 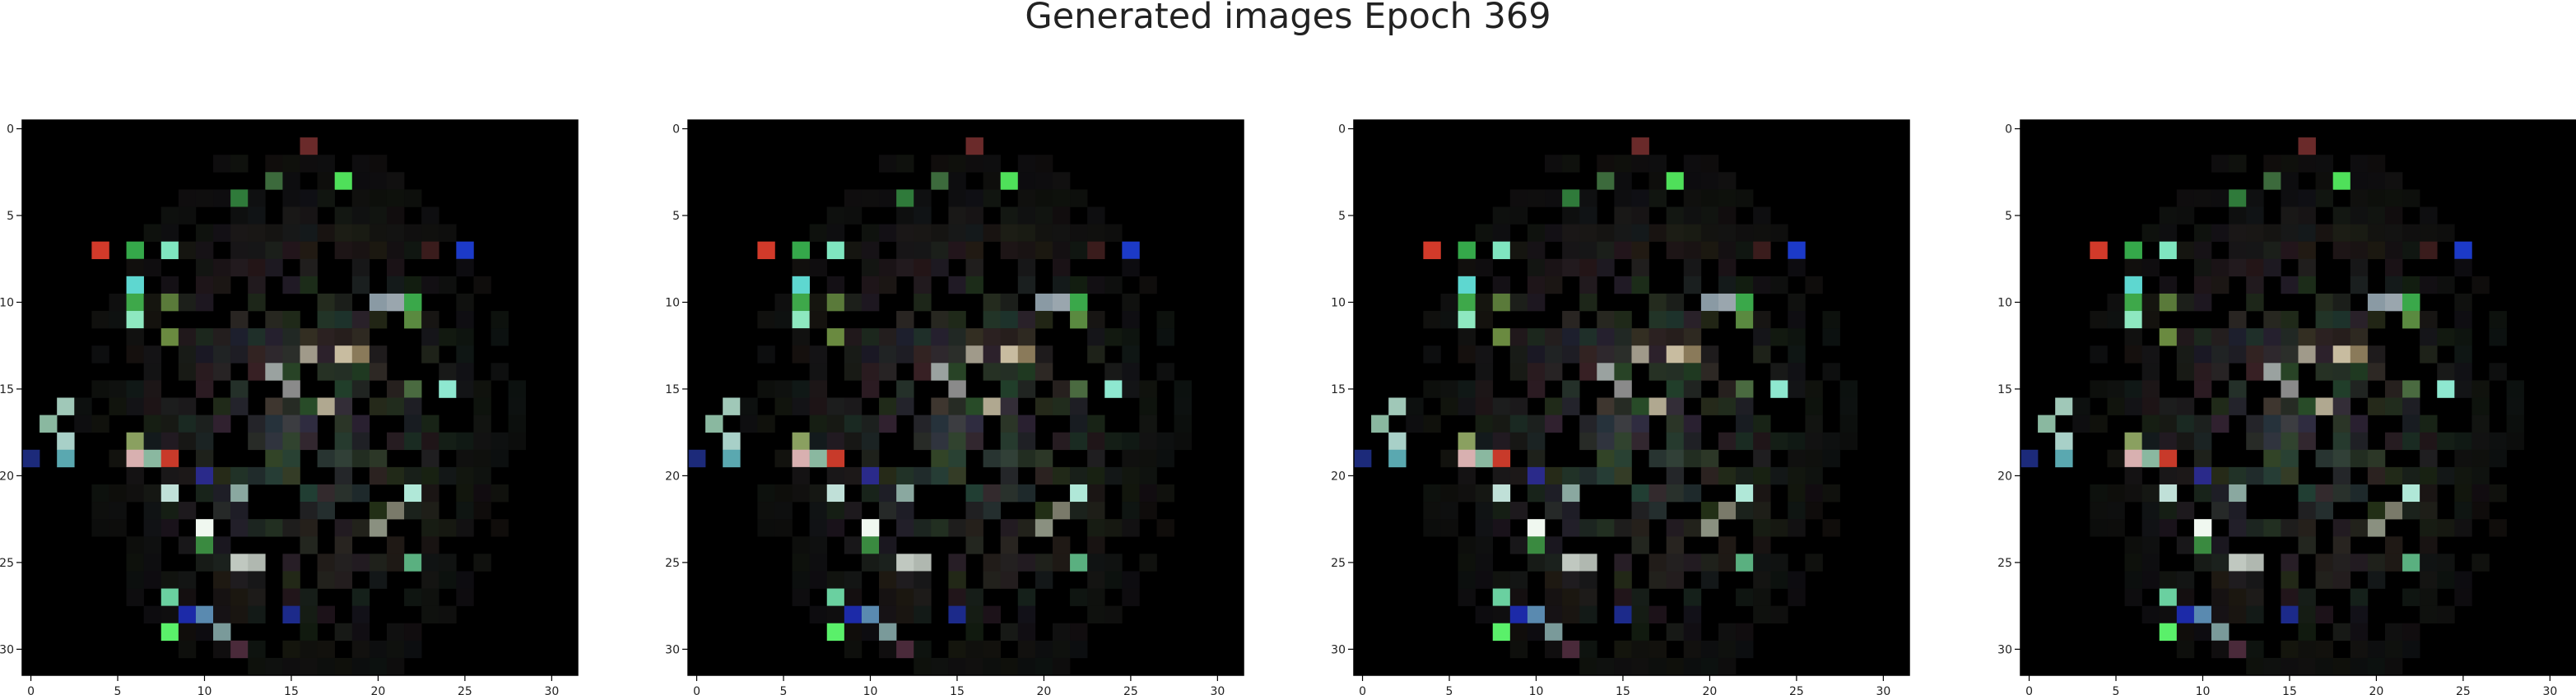 What do you see at coordinates (672, 302) in the screenshot?
I see `y-tick-label: 10` at bounding box center [672, 302].